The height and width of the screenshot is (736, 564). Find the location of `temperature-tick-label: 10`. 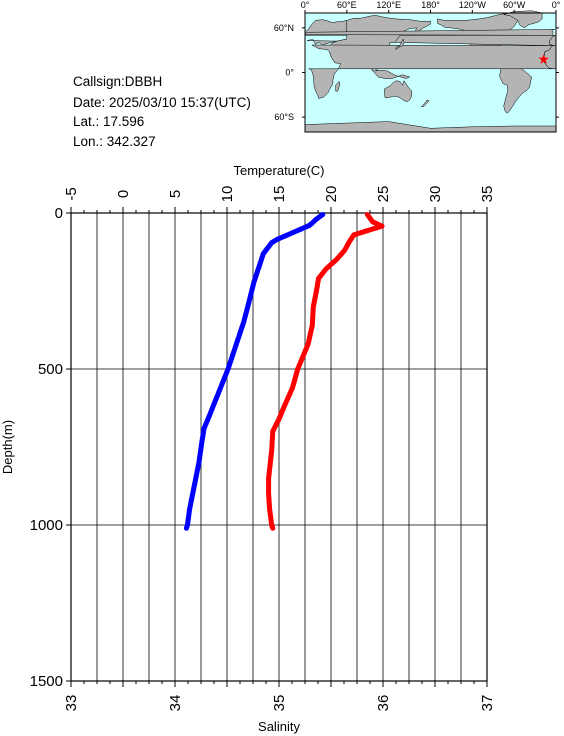

temperature-tick-label: 10 is located at coordinates (227, 194).